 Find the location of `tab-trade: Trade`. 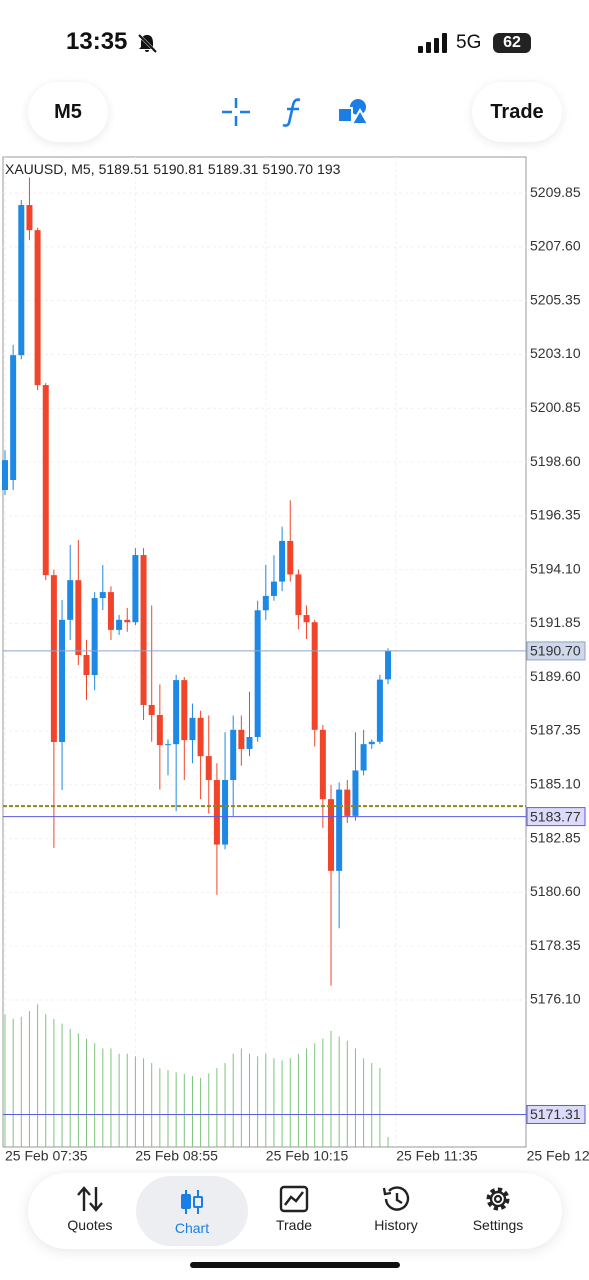

tab-trade: Trade is located at coordinates (294, 1211).